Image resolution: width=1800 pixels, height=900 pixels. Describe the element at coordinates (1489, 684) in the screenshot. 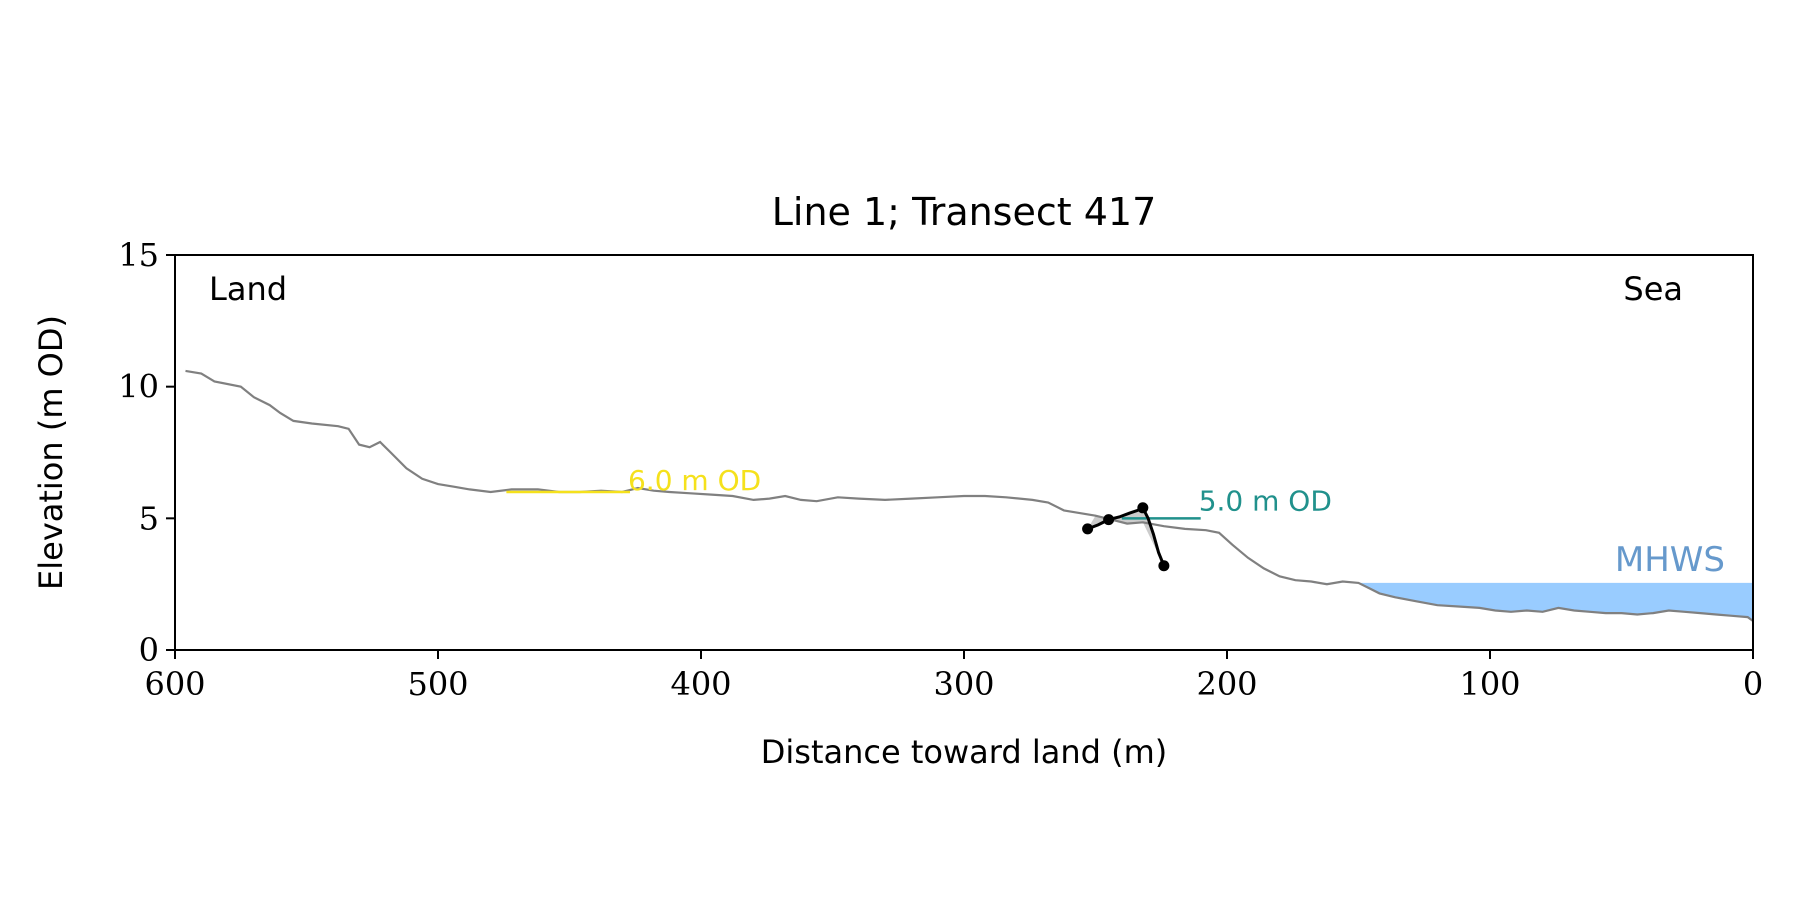

I see `x-tick-label: 100` at that location.